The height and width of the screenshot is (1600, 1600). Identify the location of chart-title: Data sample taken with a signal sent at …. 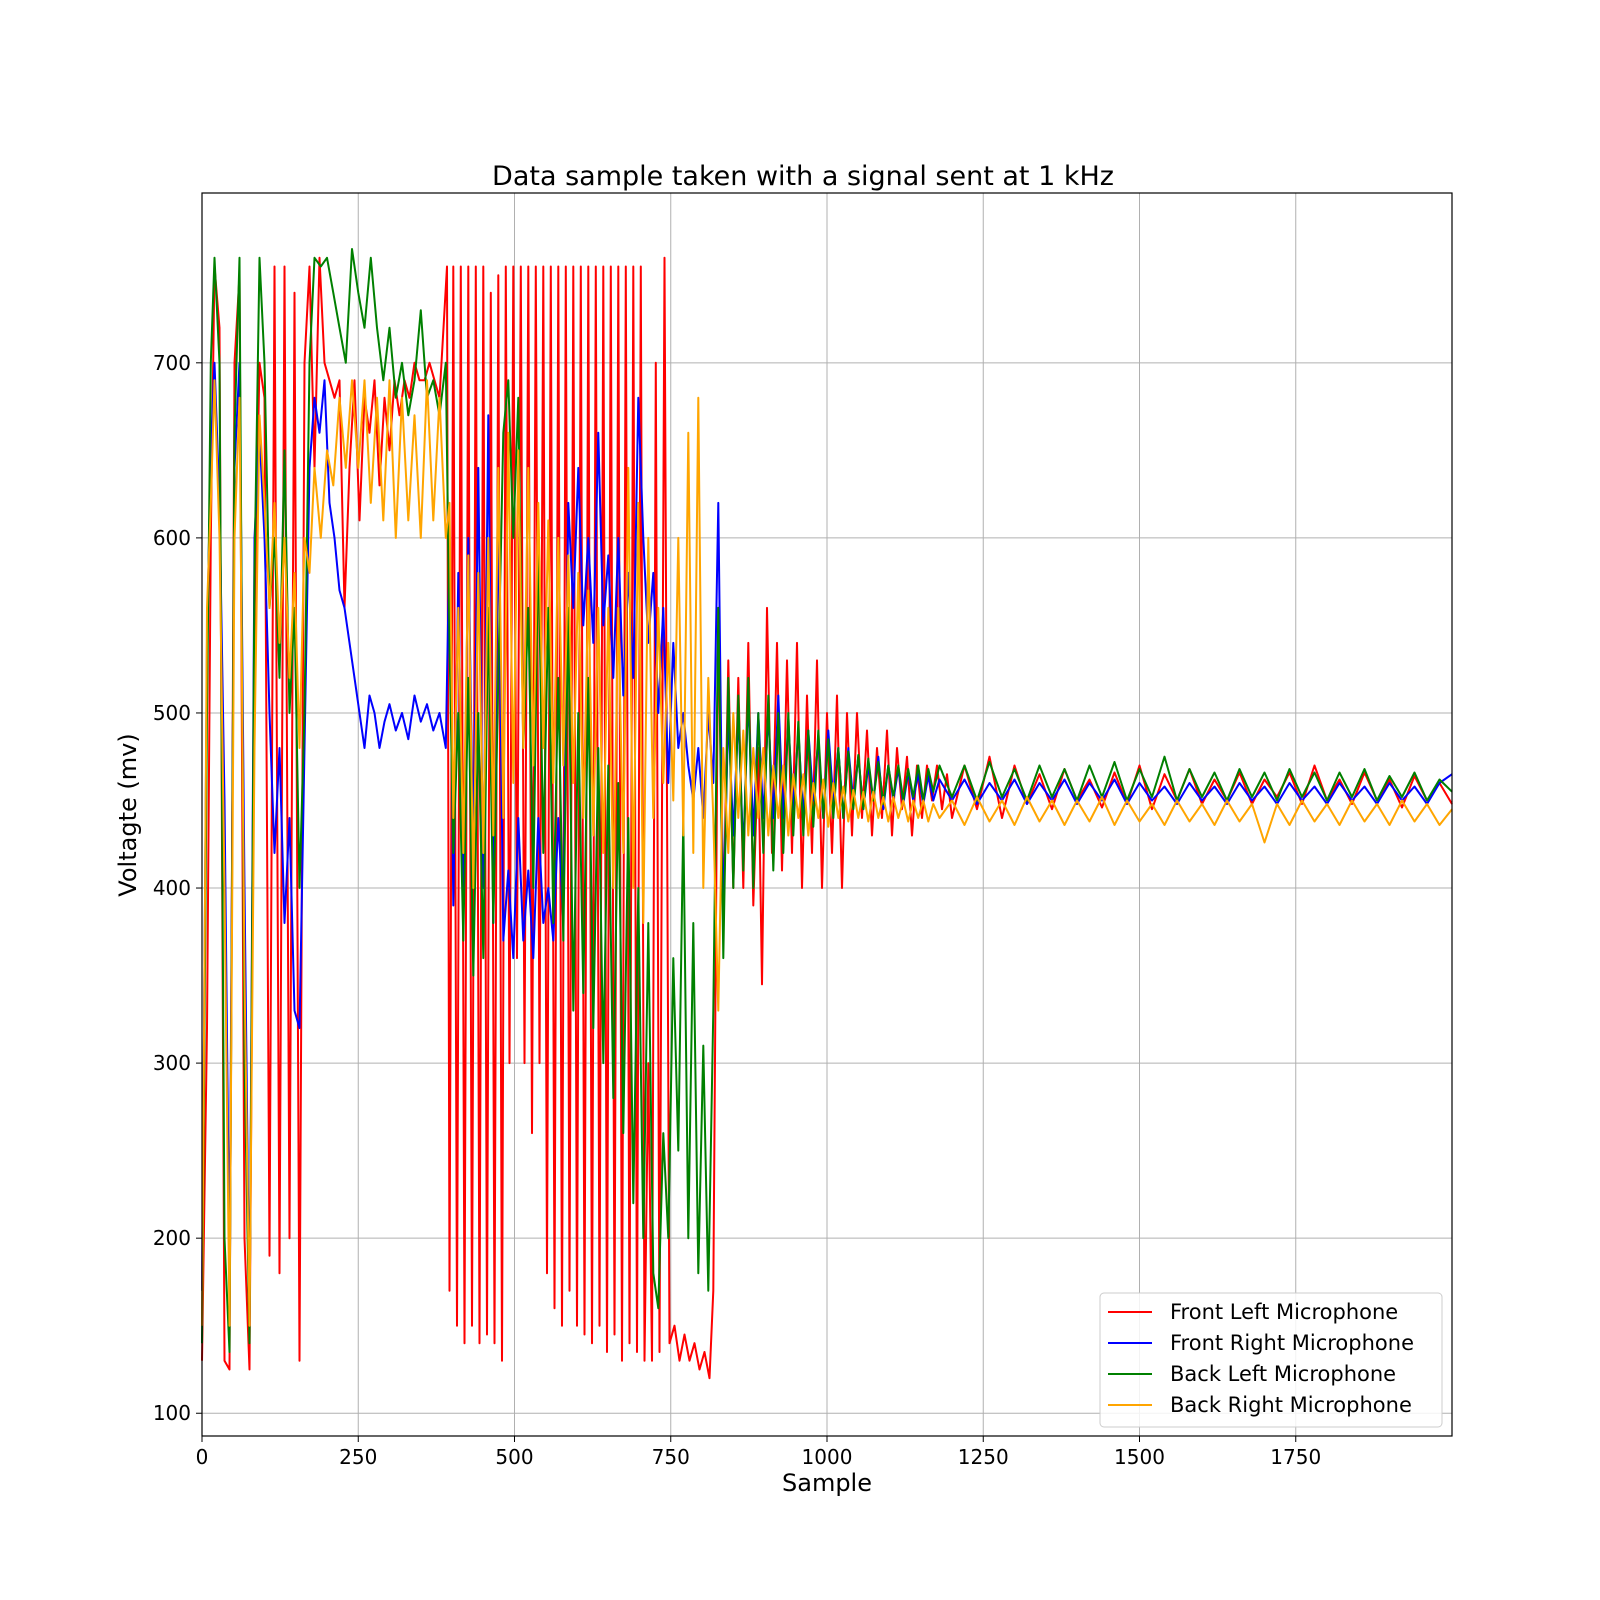
(803, 176).